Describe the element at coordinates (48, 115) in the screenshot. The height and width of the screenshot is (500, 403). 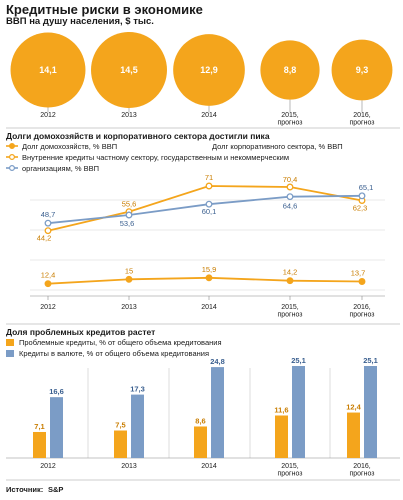
I see `gdp-year-label: 2012` at that location.